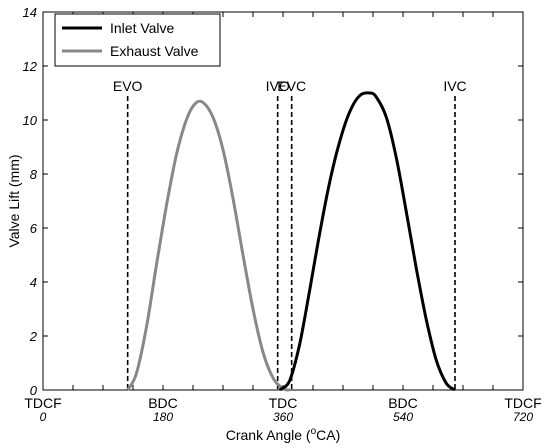  I want to click on legend-label-inlet: Inlet Valve, so click(142, 28).